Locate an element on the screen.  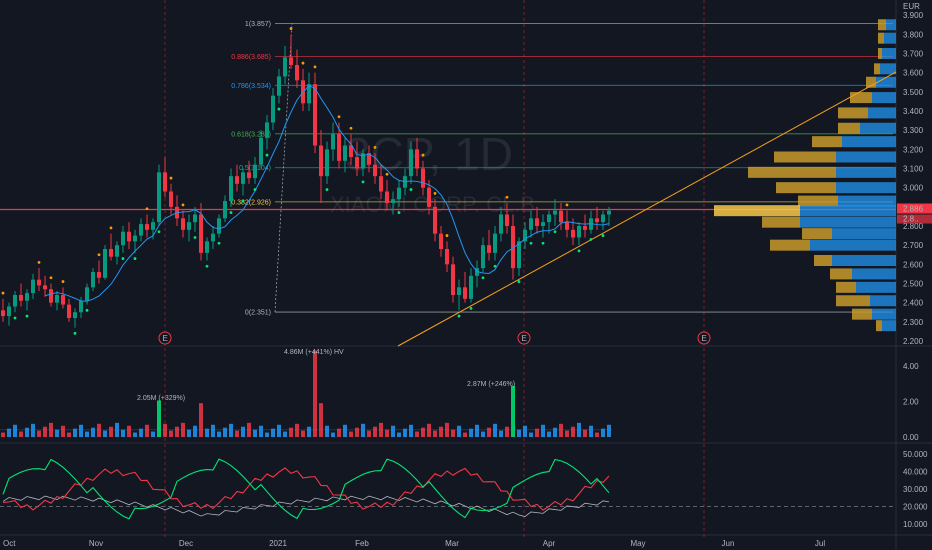
currency-label: EUR is located at coordinates (911, 6).